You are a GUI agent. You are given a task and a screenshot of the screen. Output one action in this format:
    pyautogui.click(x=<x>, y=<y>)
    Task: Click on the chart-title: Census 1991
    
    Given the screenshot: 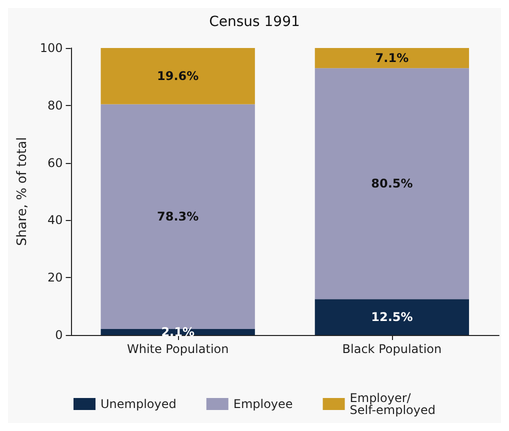 What is the action you would take?
    pyautogui.click(x=254, y=22)
    